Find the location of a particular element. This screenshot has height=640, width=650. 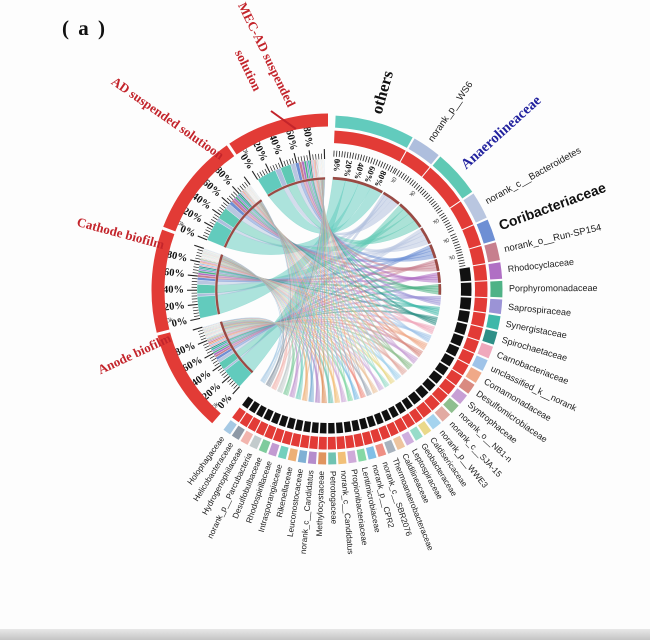

sample-inner-line is located at coordinates (296, 186).